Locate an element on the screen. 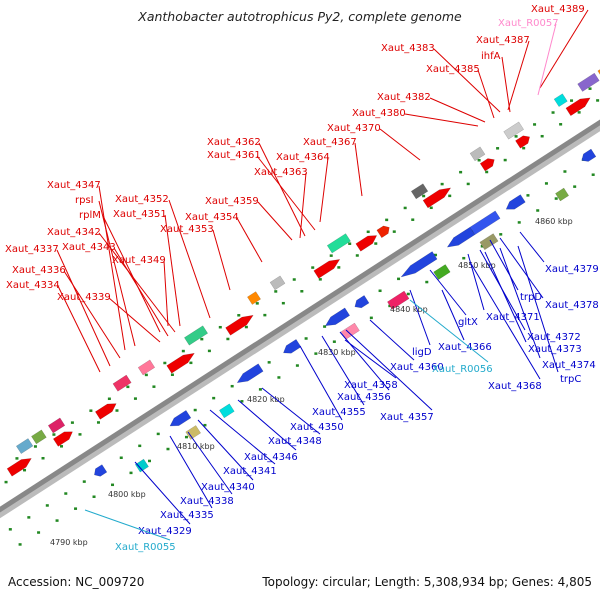 Image resolution: width=600 pixels, height=600 pixels. gene-label: Xaut_4360 is located at coordinates (417, 367).